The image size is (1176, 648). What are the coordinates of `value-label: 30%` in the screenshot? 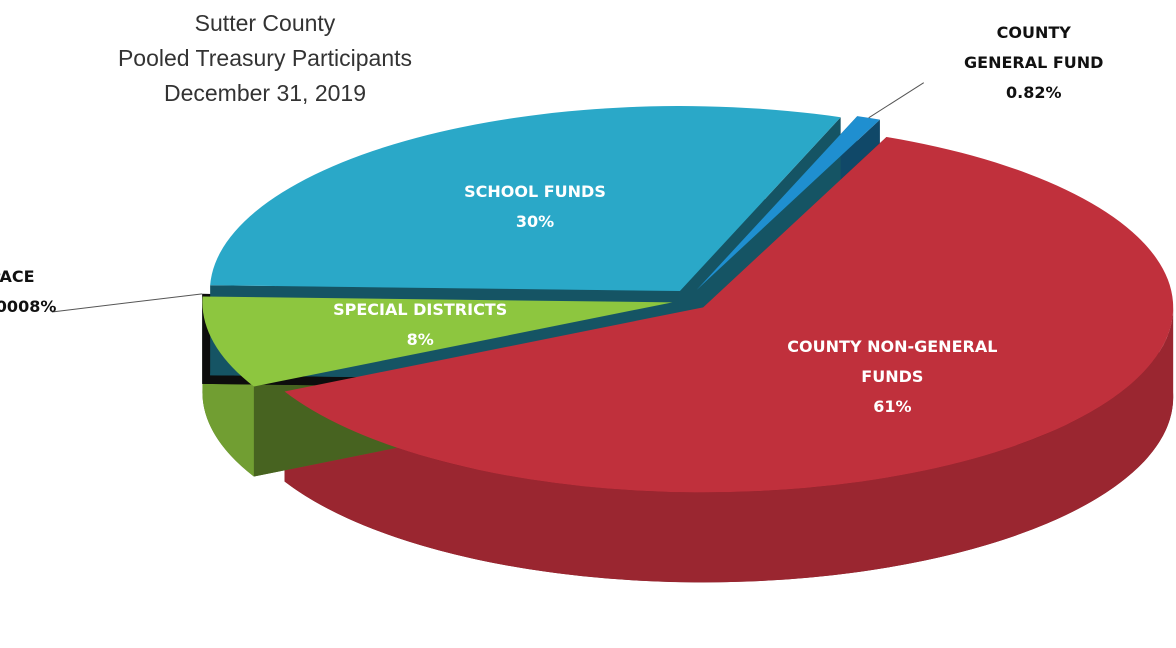 It's located at (535, 221).